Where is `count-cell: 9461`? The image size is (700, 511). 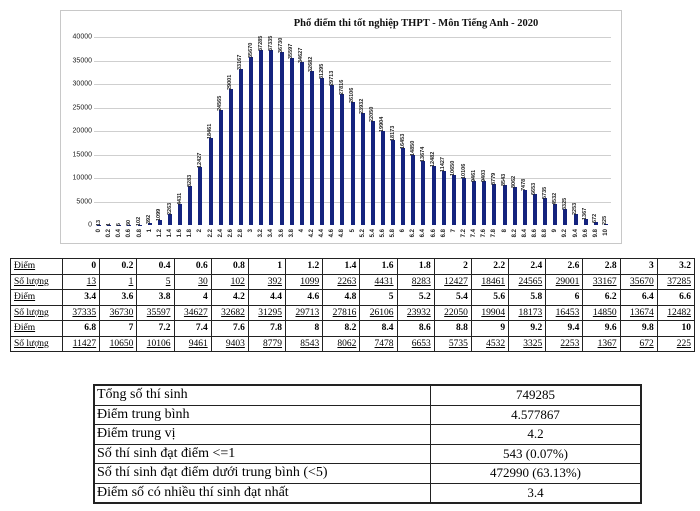
count-cell: 9461 is located at coordinates (192, 343).